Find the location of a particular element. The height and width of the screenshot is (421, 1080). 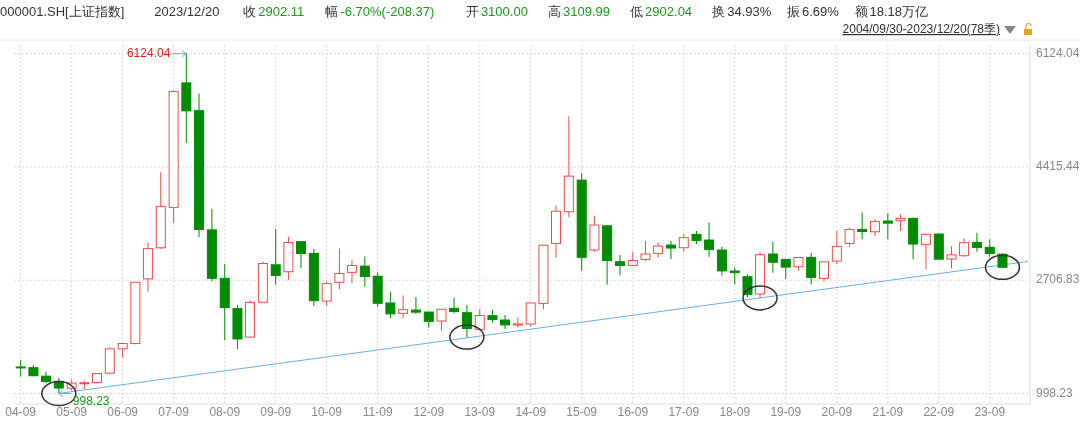

y-tick-label: 998.23 is located at coordinates (1055, 392).